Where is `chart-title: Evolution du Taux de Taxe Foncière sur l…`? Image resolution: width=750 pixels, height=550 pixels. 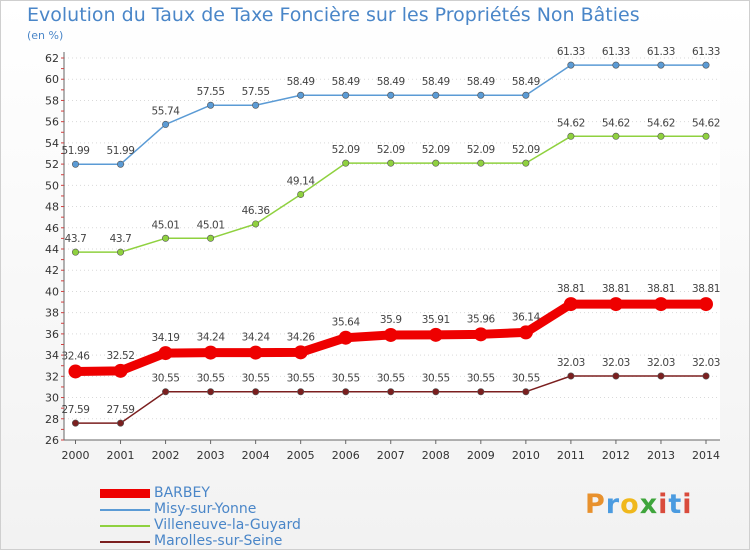 chart-title: Evolution du Taux de Taxe Foncière sur l… is located at coordinates (333, 15).